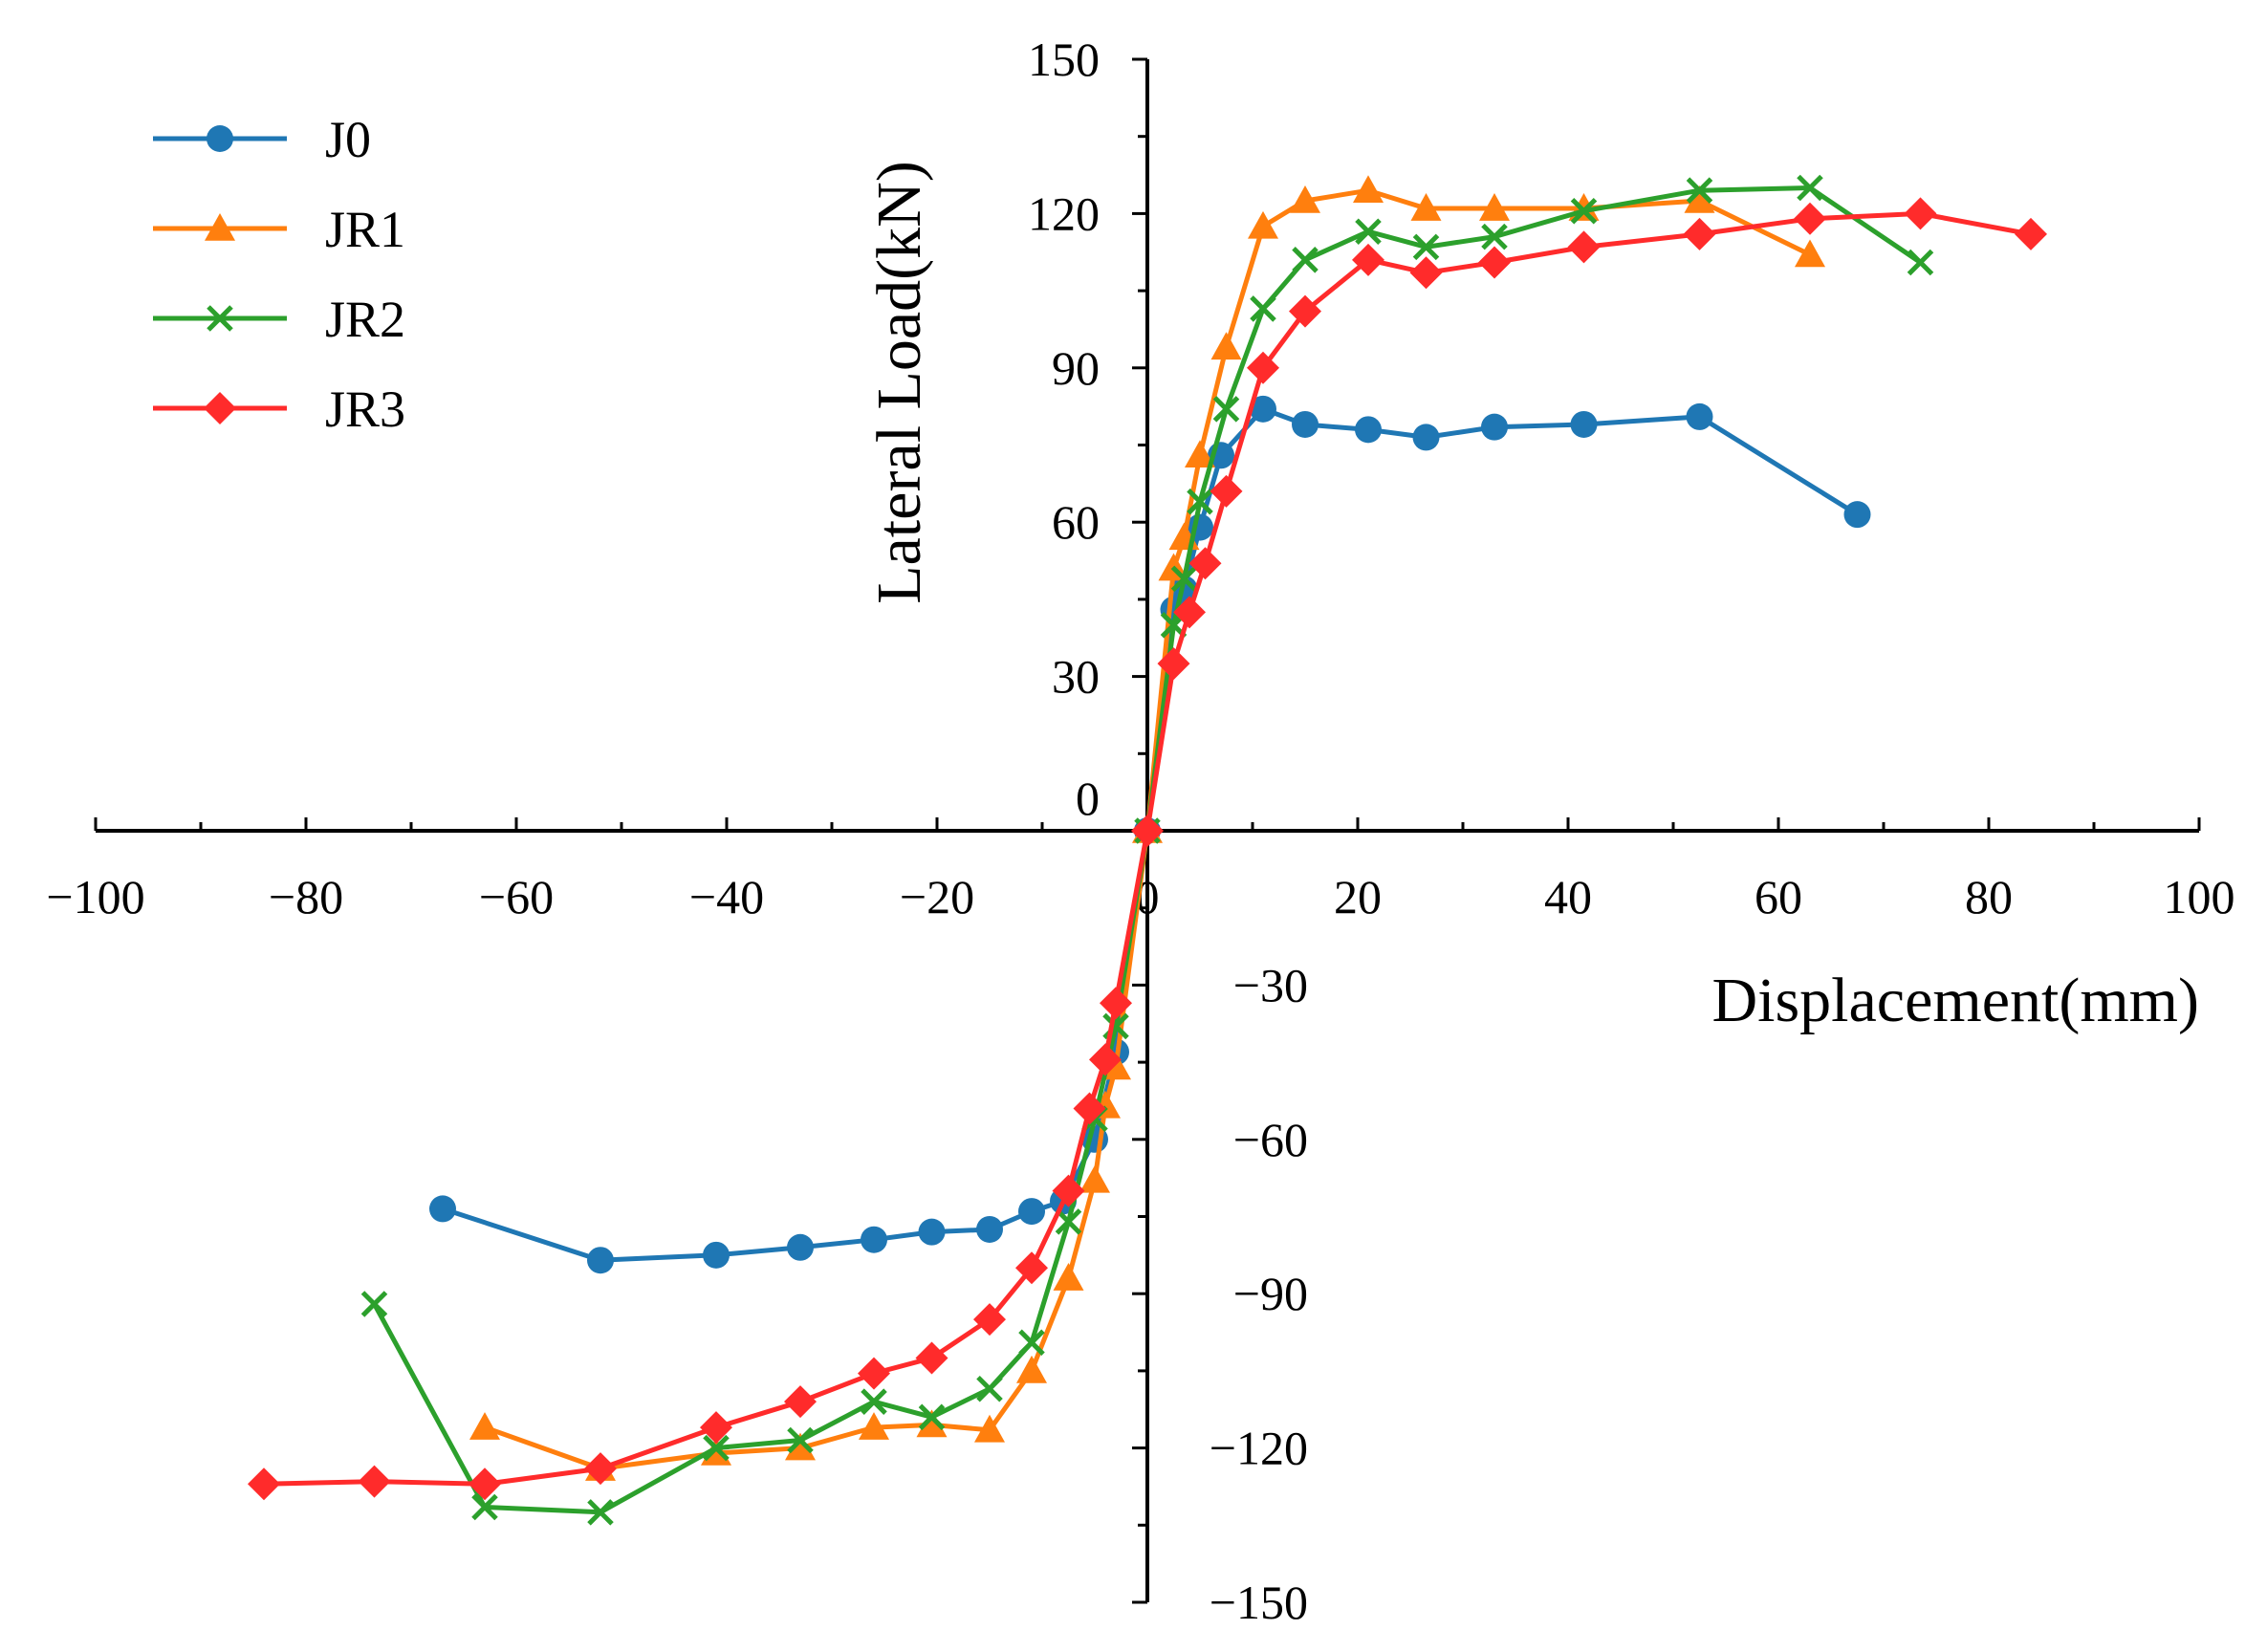 Image resolution: width=2267 pixels, height=1652 pixels. What do you see at coordinates (517, 897) in the screenshot?
I see `x-tick-label: −60` at bounding box center [517, 897].